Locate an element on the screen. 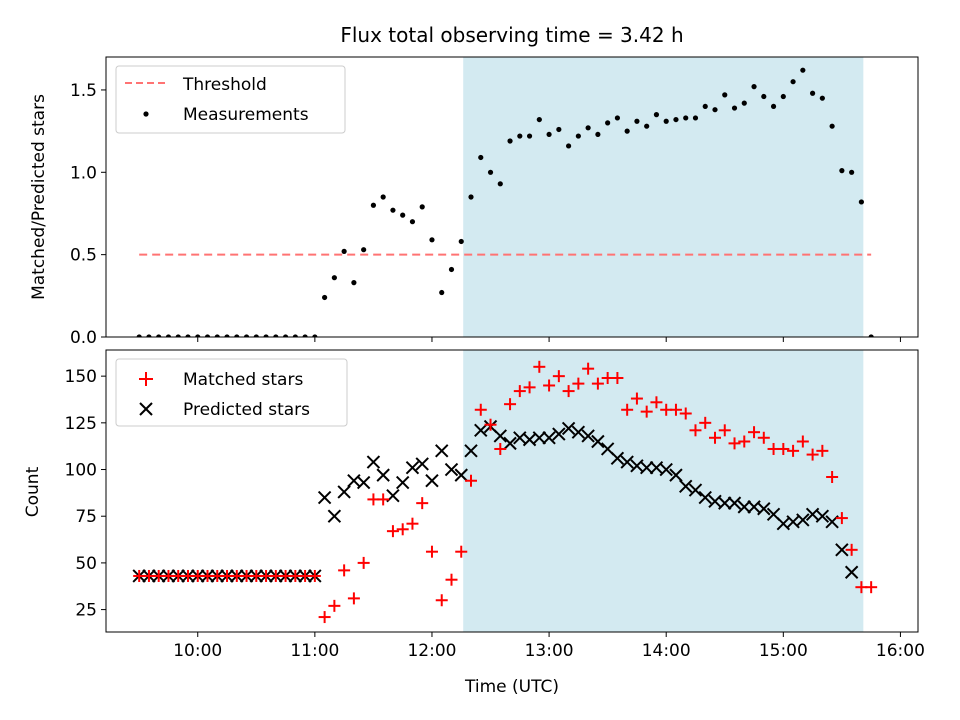  y-tick-label: 150 is located at coordinates (81, 377).